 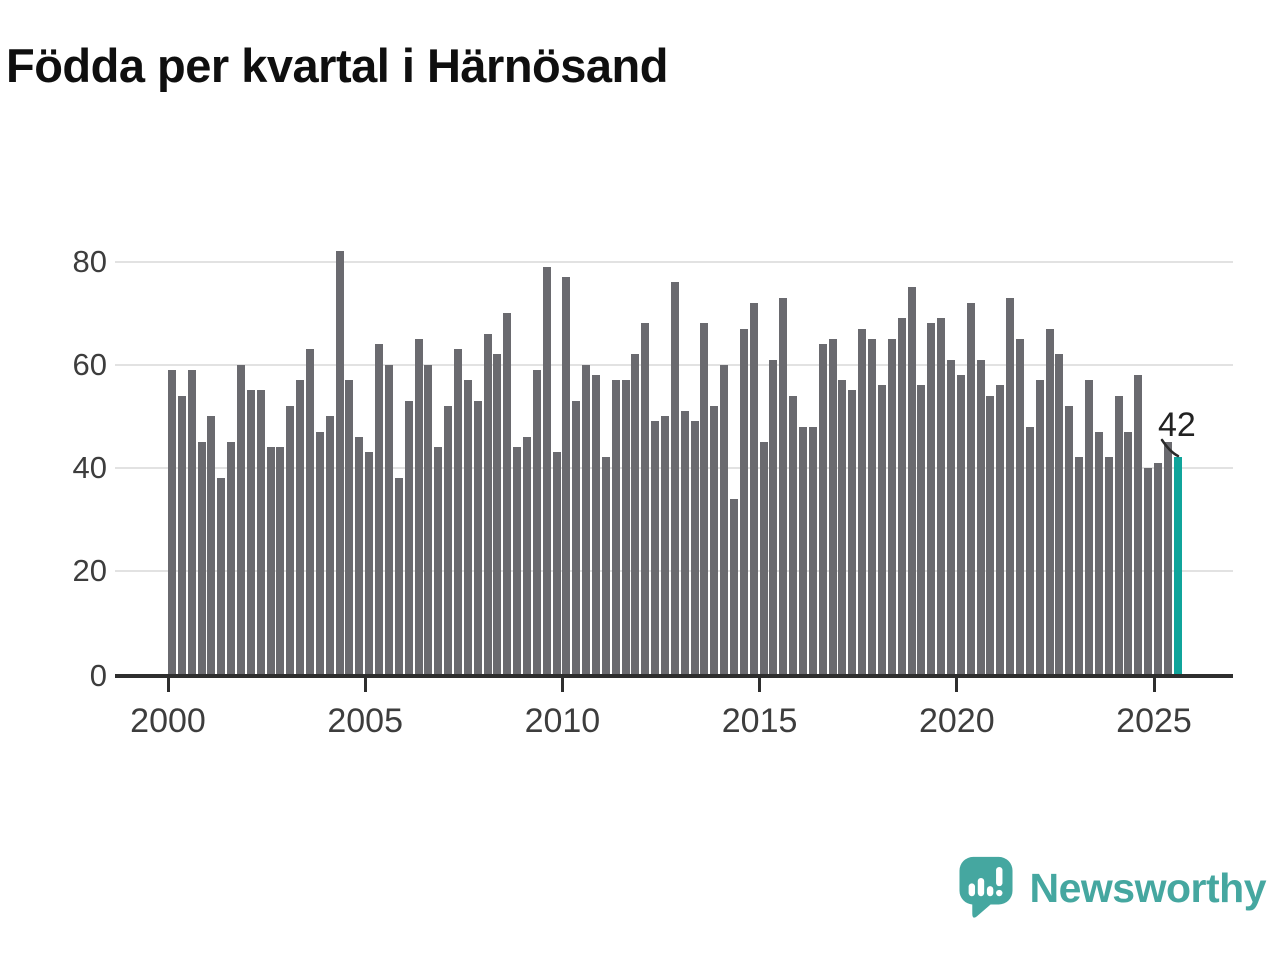 What do you see at coordinates (562, 721) in the screenshot?
I see `x-axis-label-2010: 2010` at bounding box center [562, 721].